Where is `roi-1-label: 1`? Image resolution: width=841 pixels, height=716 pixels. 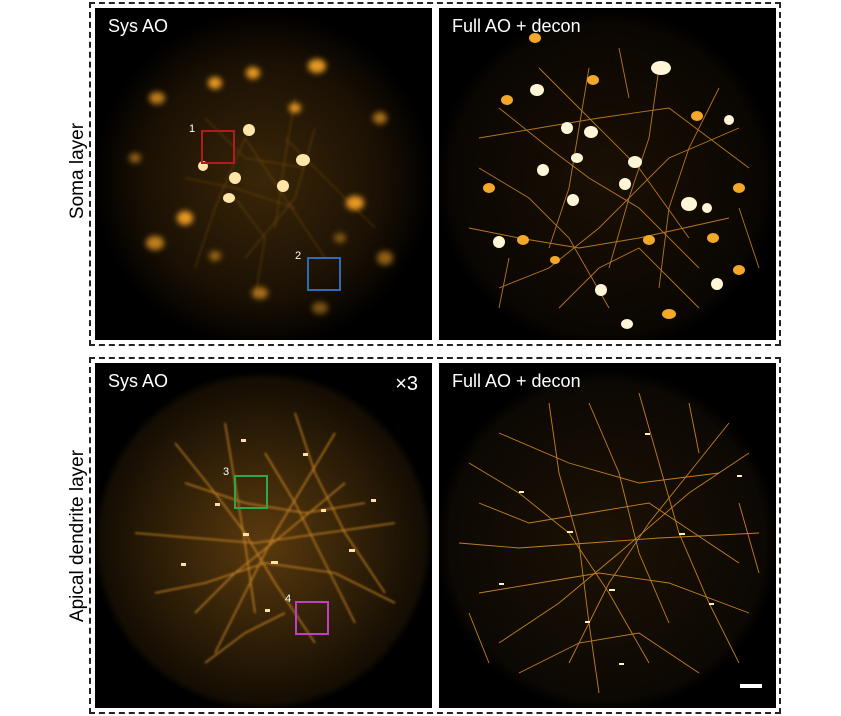
roi-1-label: 1 is located at coordinates (192, 129).